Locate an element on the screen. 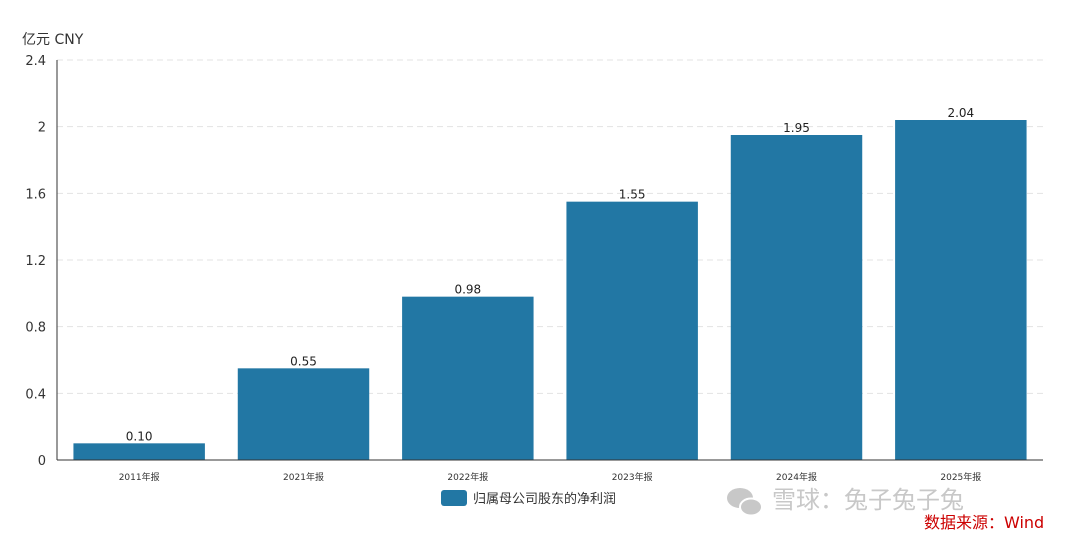  y-tick-label: 2 is located at coordinates (42, 128).